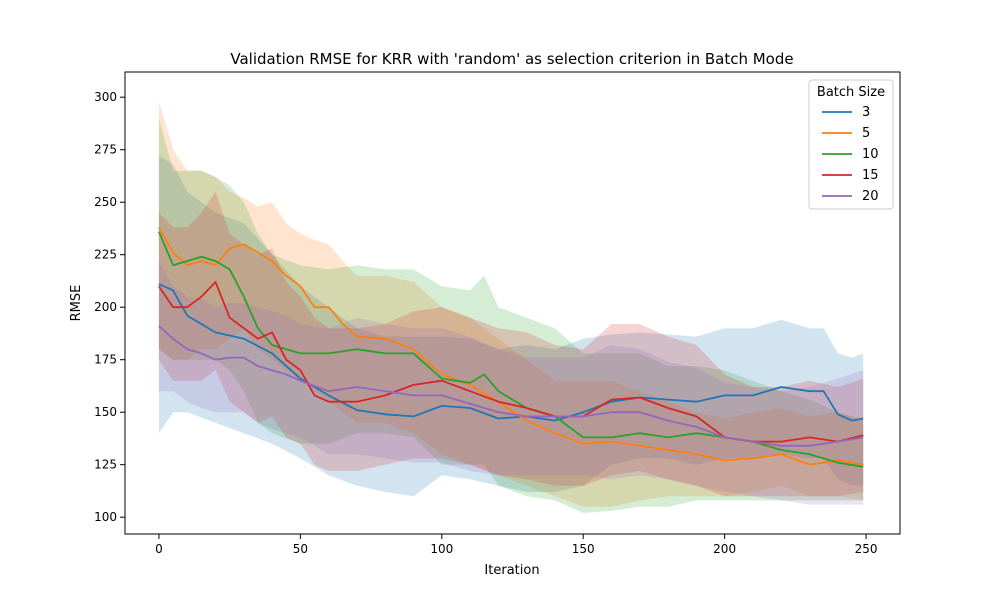 This screenshot has width=1000, height=600. I want to click on x-tick-label: 0, so click(159, 549).